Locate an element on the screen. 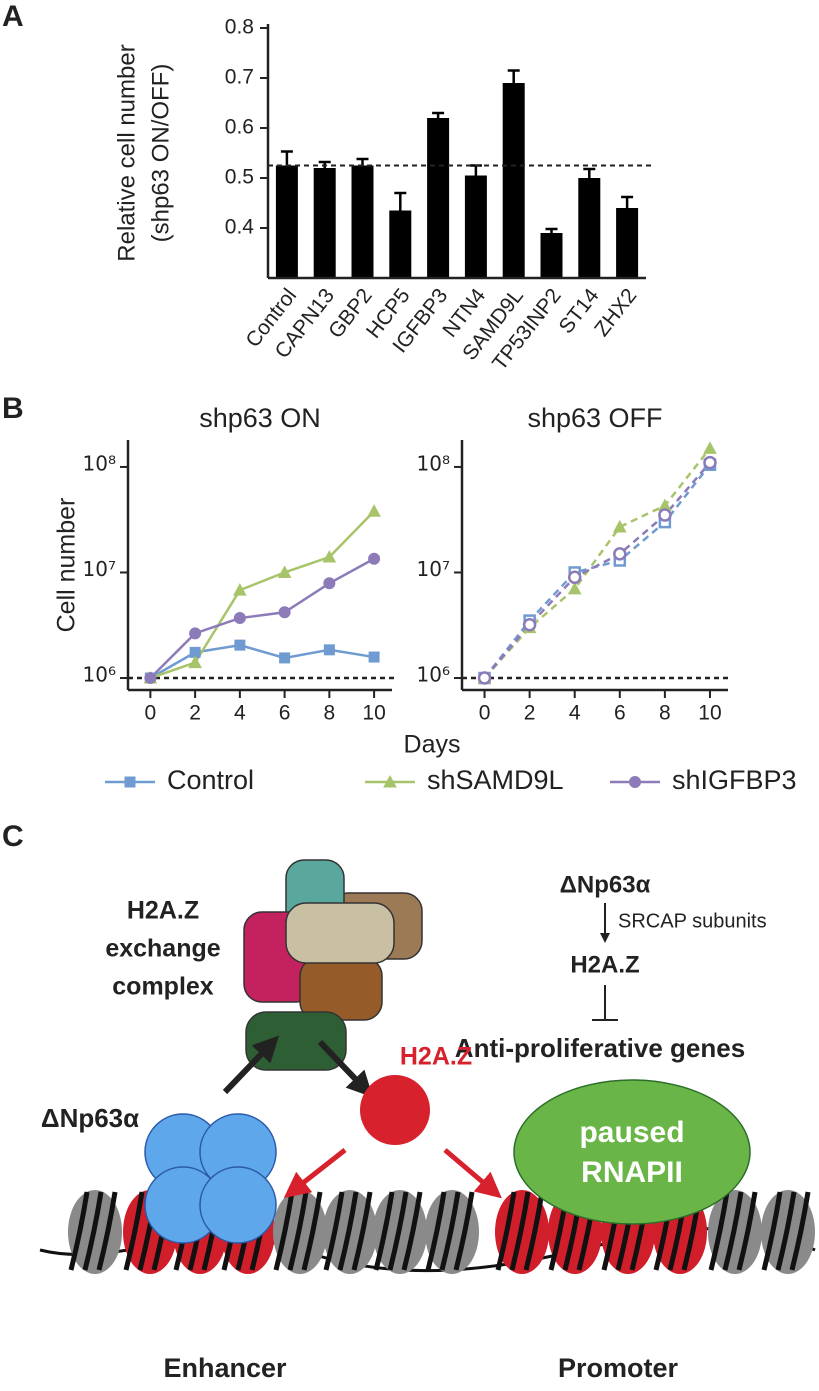 This screenshot has width=819, height=1391. p63-subunit is located at coordinates (238, 1205).